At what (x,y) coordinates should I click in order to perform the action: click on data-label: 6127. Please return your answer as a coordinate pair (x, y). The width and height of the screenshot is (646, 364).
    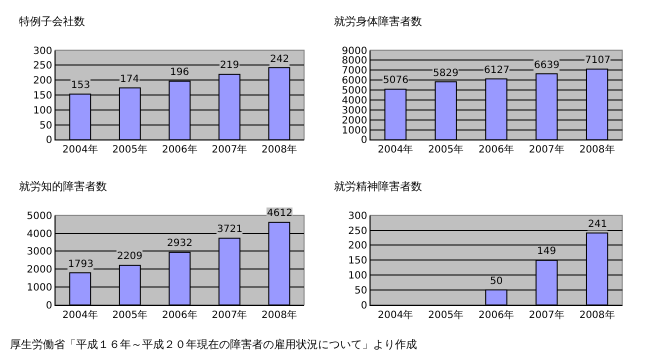
    Looking at the image, I should click on (497, 70).